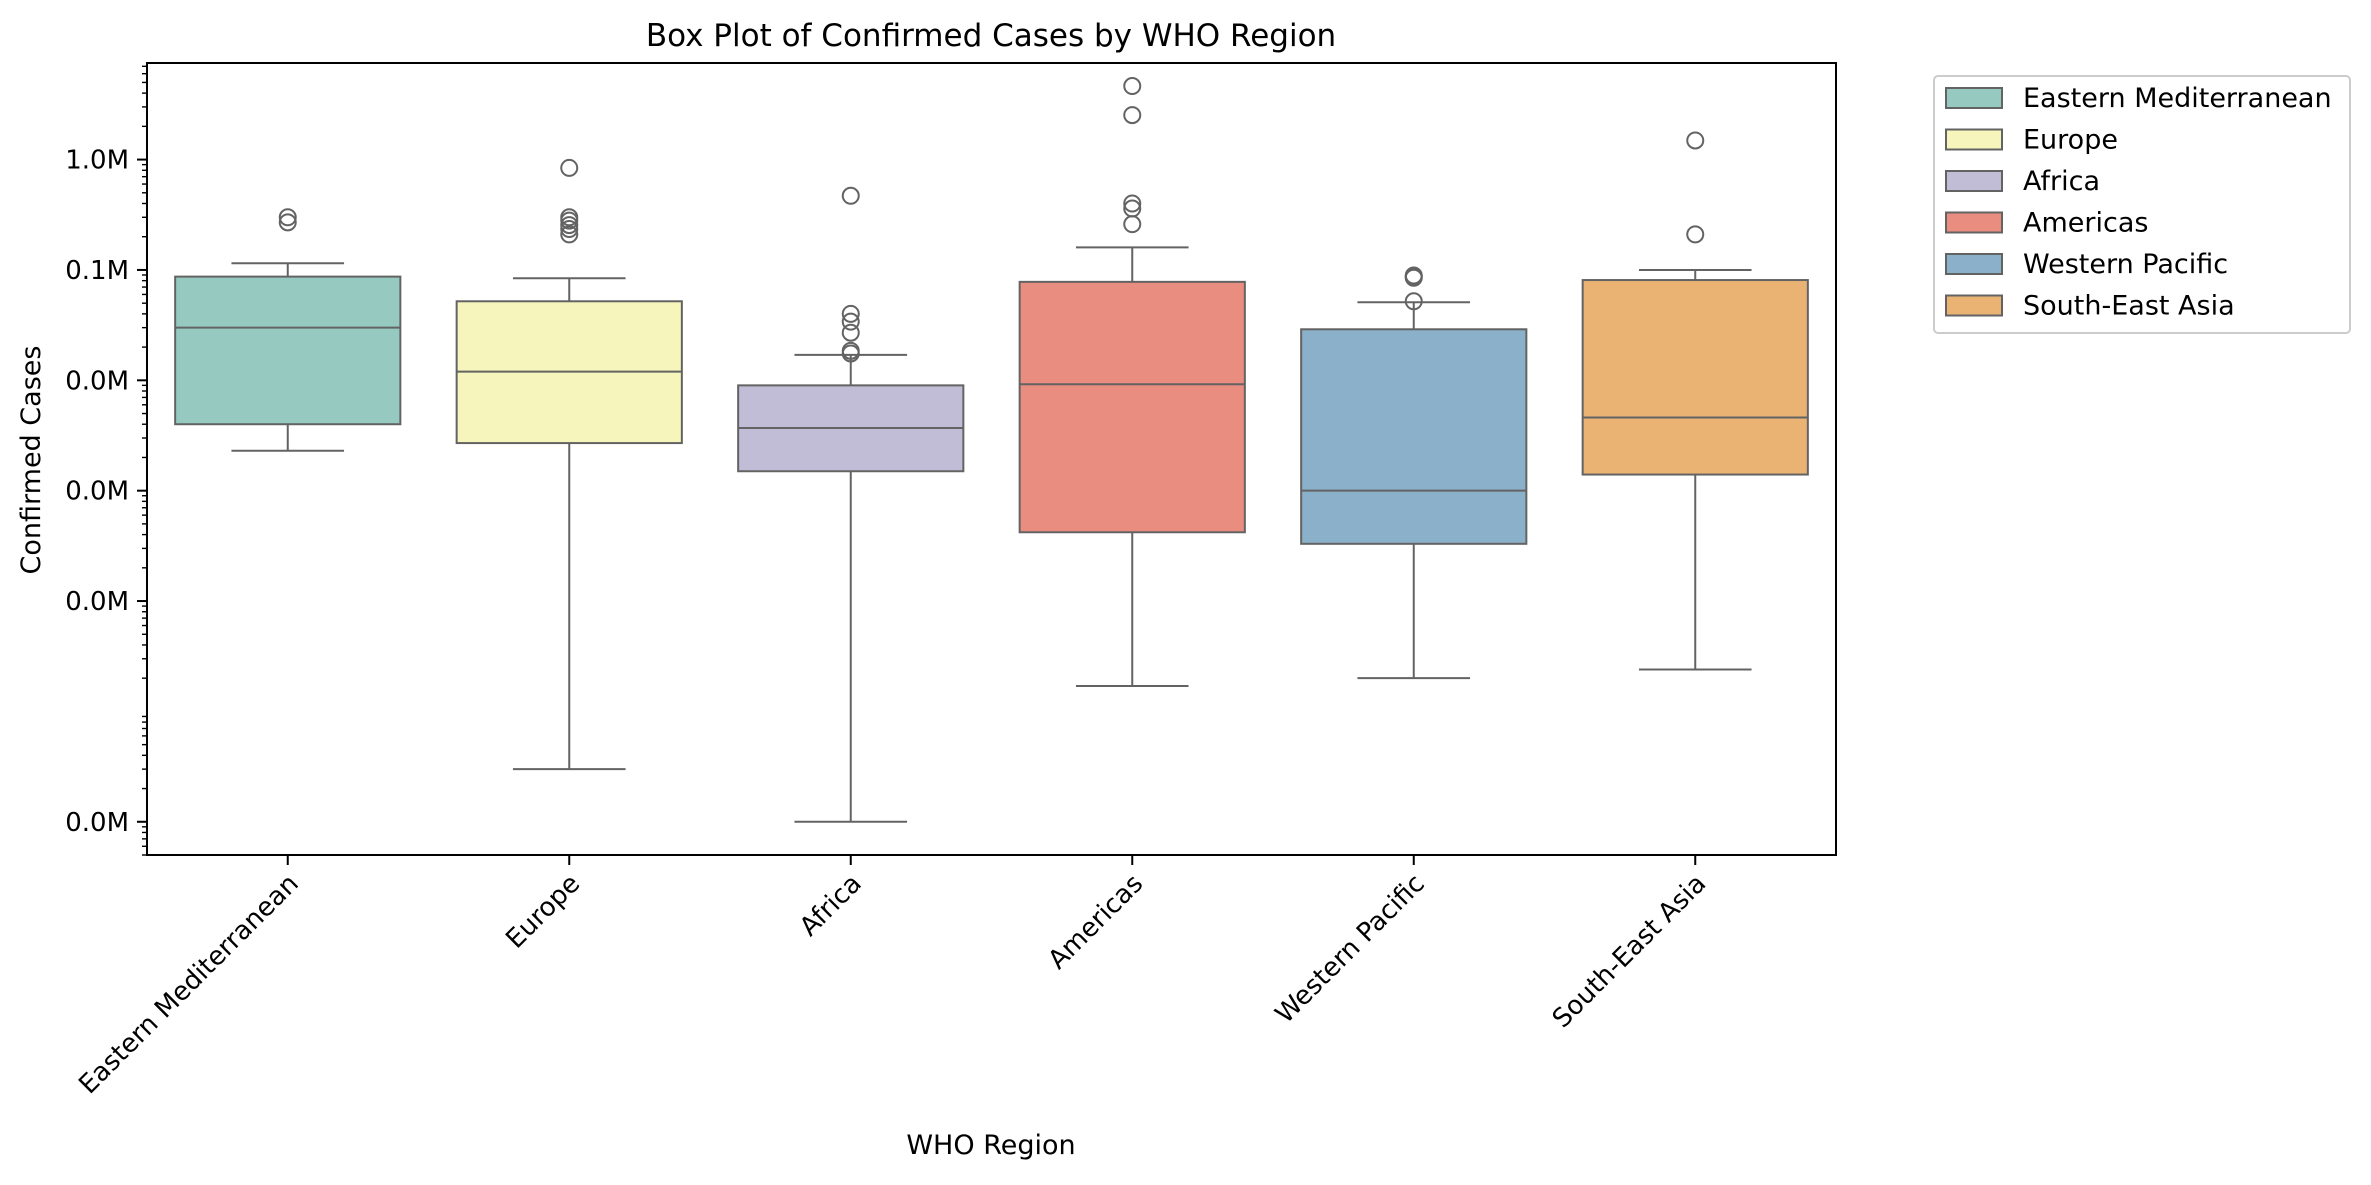 The height and width of the screenshot is (1185, 2371). Describe the element at coordinates (97, 271) in the screenshot. I see `y-tick-label: 0.1M` at that location.